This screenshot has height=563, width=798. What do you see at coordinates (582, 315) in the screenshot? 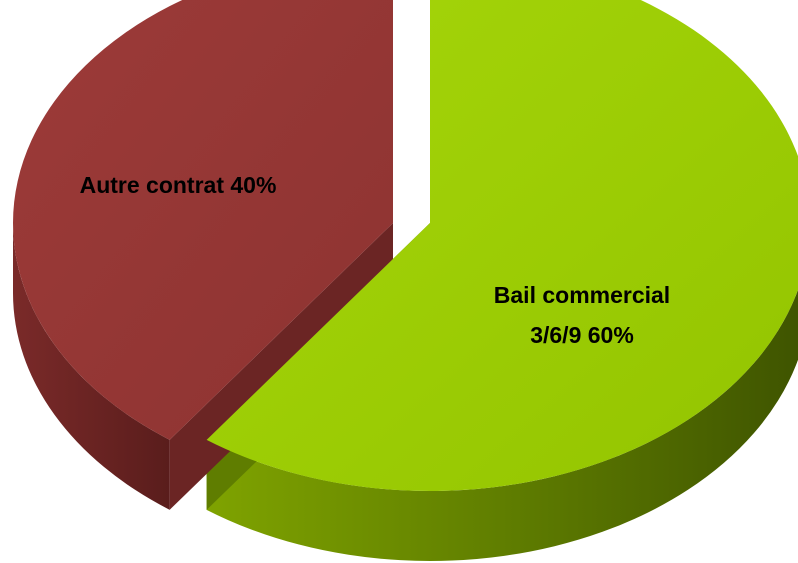
I see `slice-data-label: Bail commercial 3/6/9 60%` at bounding box center [582, 315].